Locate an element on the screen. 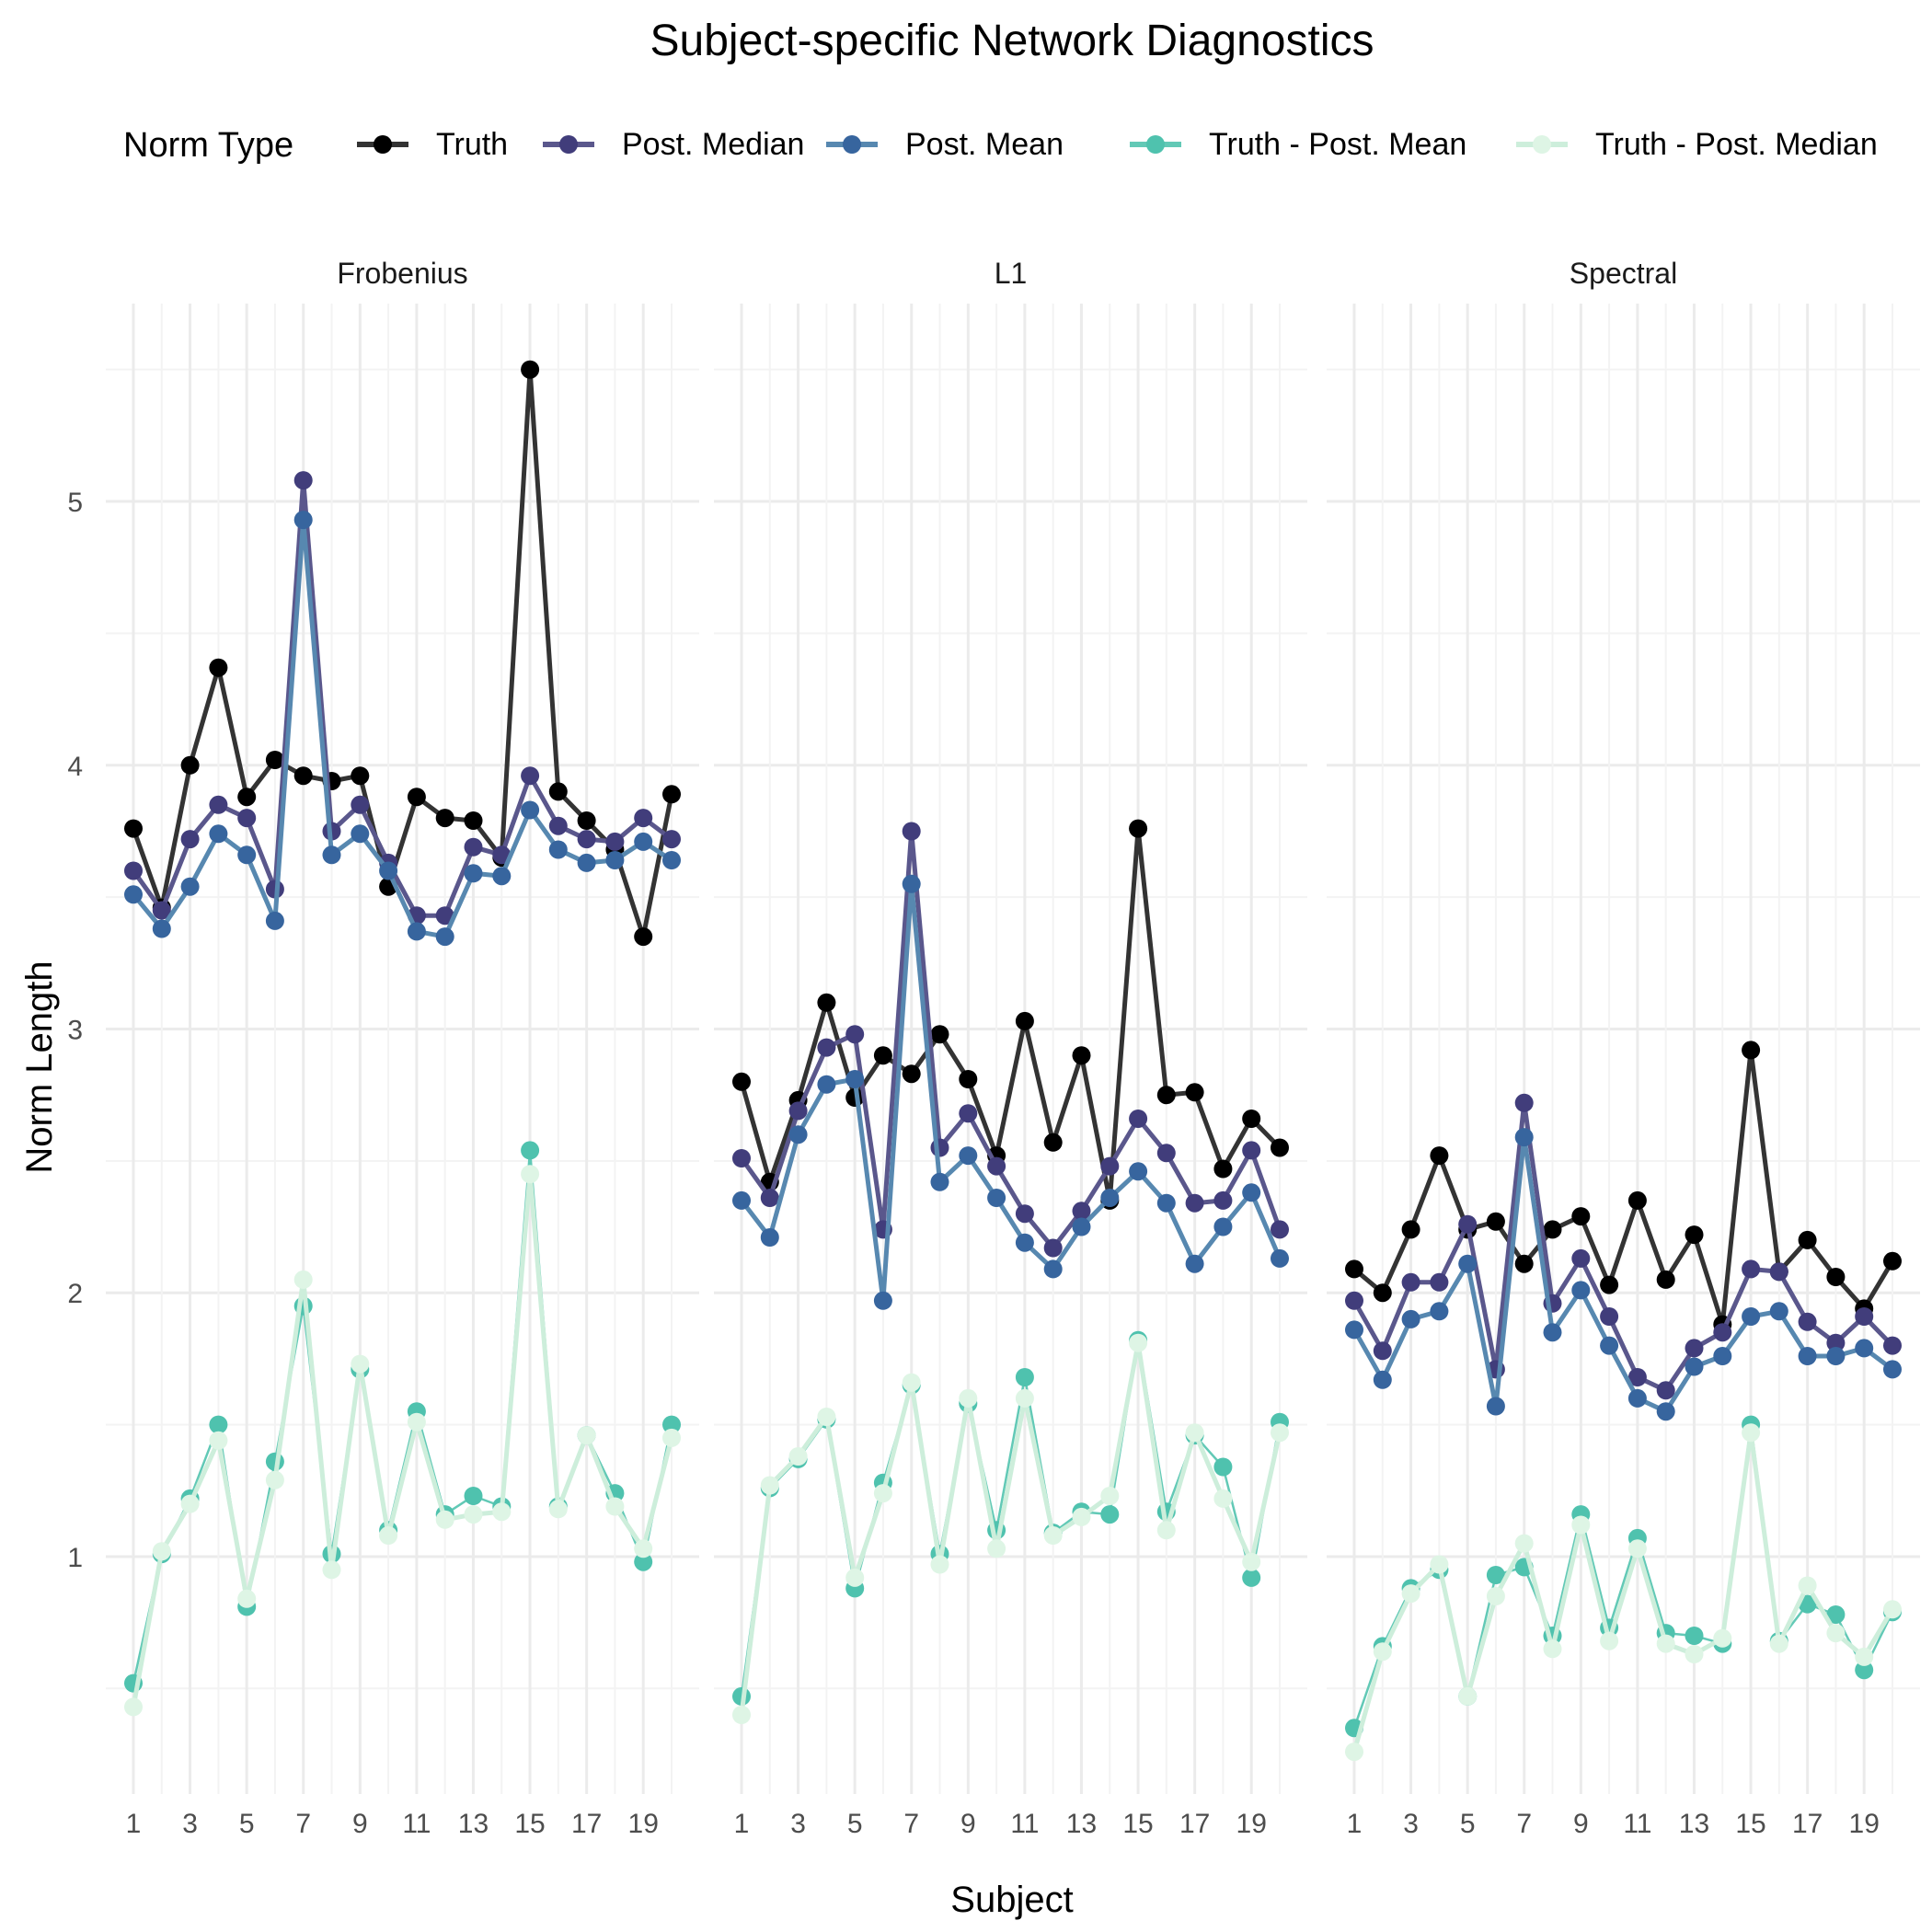 Image resolution: width=1932 pixels, height=1932 pixels. x-tick-label: 13 is located at coordinates (473, 1824).